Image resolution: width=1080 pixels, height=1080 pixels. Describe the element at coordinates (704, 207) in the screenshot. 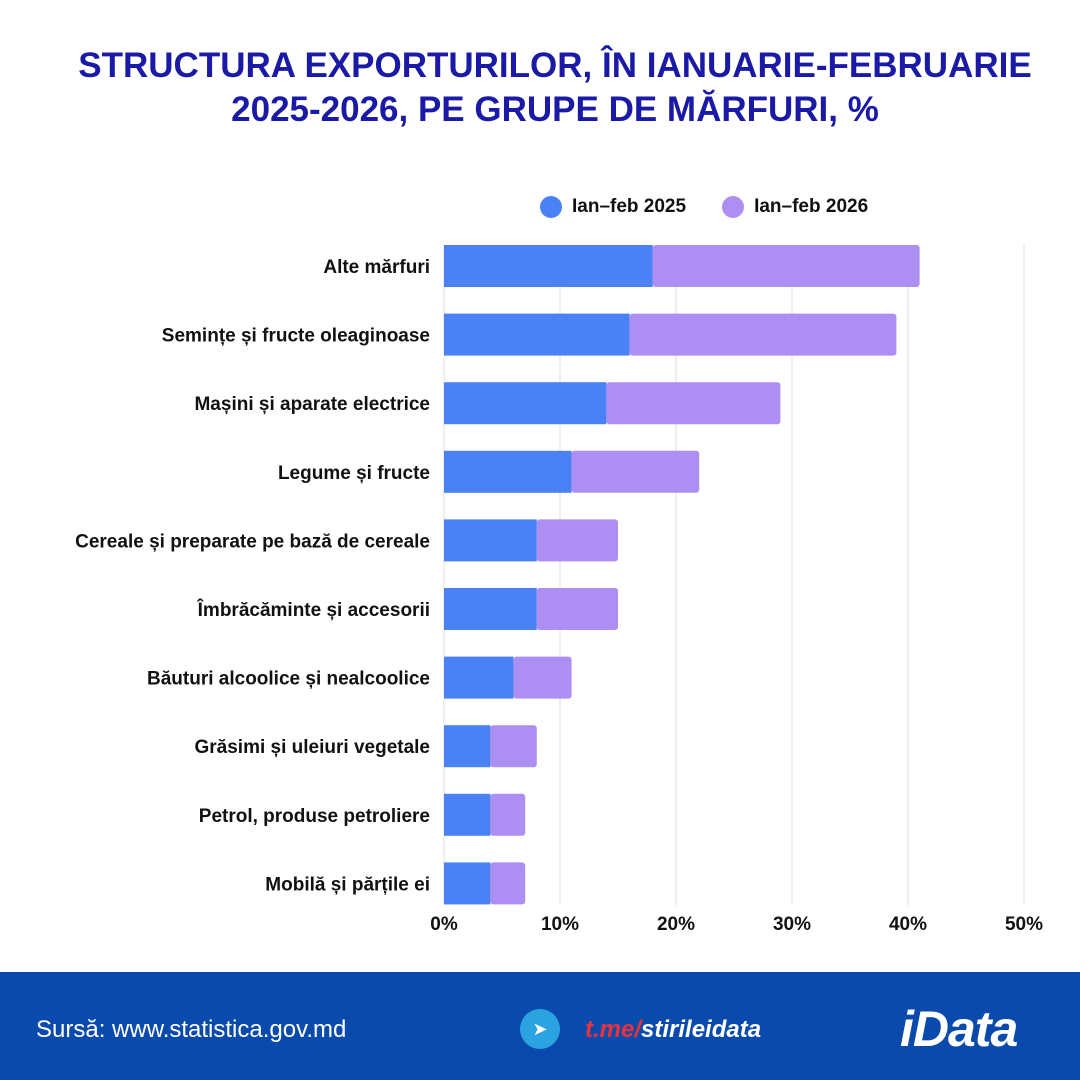

I see `legend: Ian–feb 2025 Ian–feb 2026` at that location.